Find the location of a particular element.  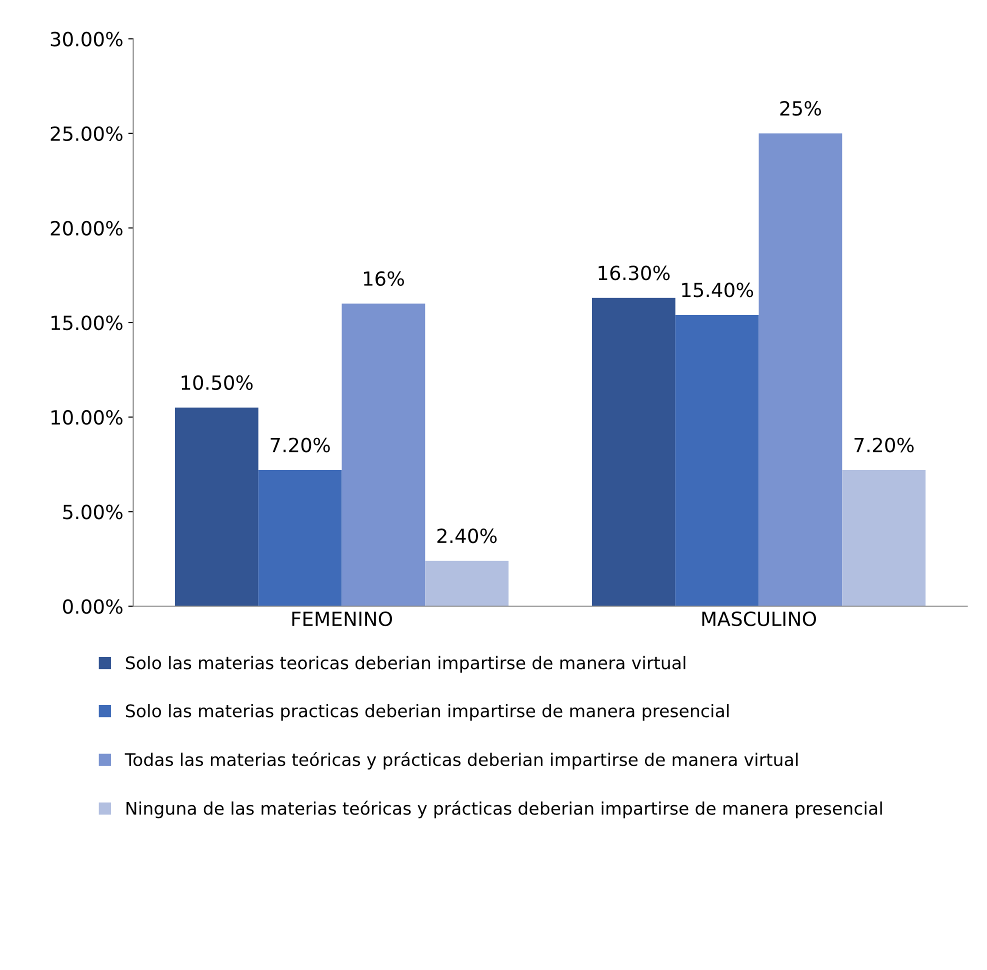

legend-label: Ninguna de las materias teóricas y prácticas deberian impartirse de manera presencial is located at coordinates (504, 809).